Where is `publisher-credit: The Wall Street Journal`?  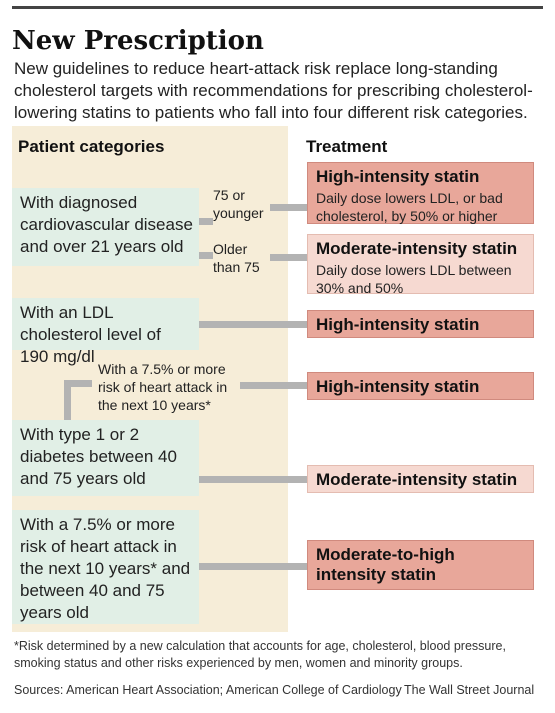 publisher-credit: The Wall Street Journal is located at coordinates (469, 690).